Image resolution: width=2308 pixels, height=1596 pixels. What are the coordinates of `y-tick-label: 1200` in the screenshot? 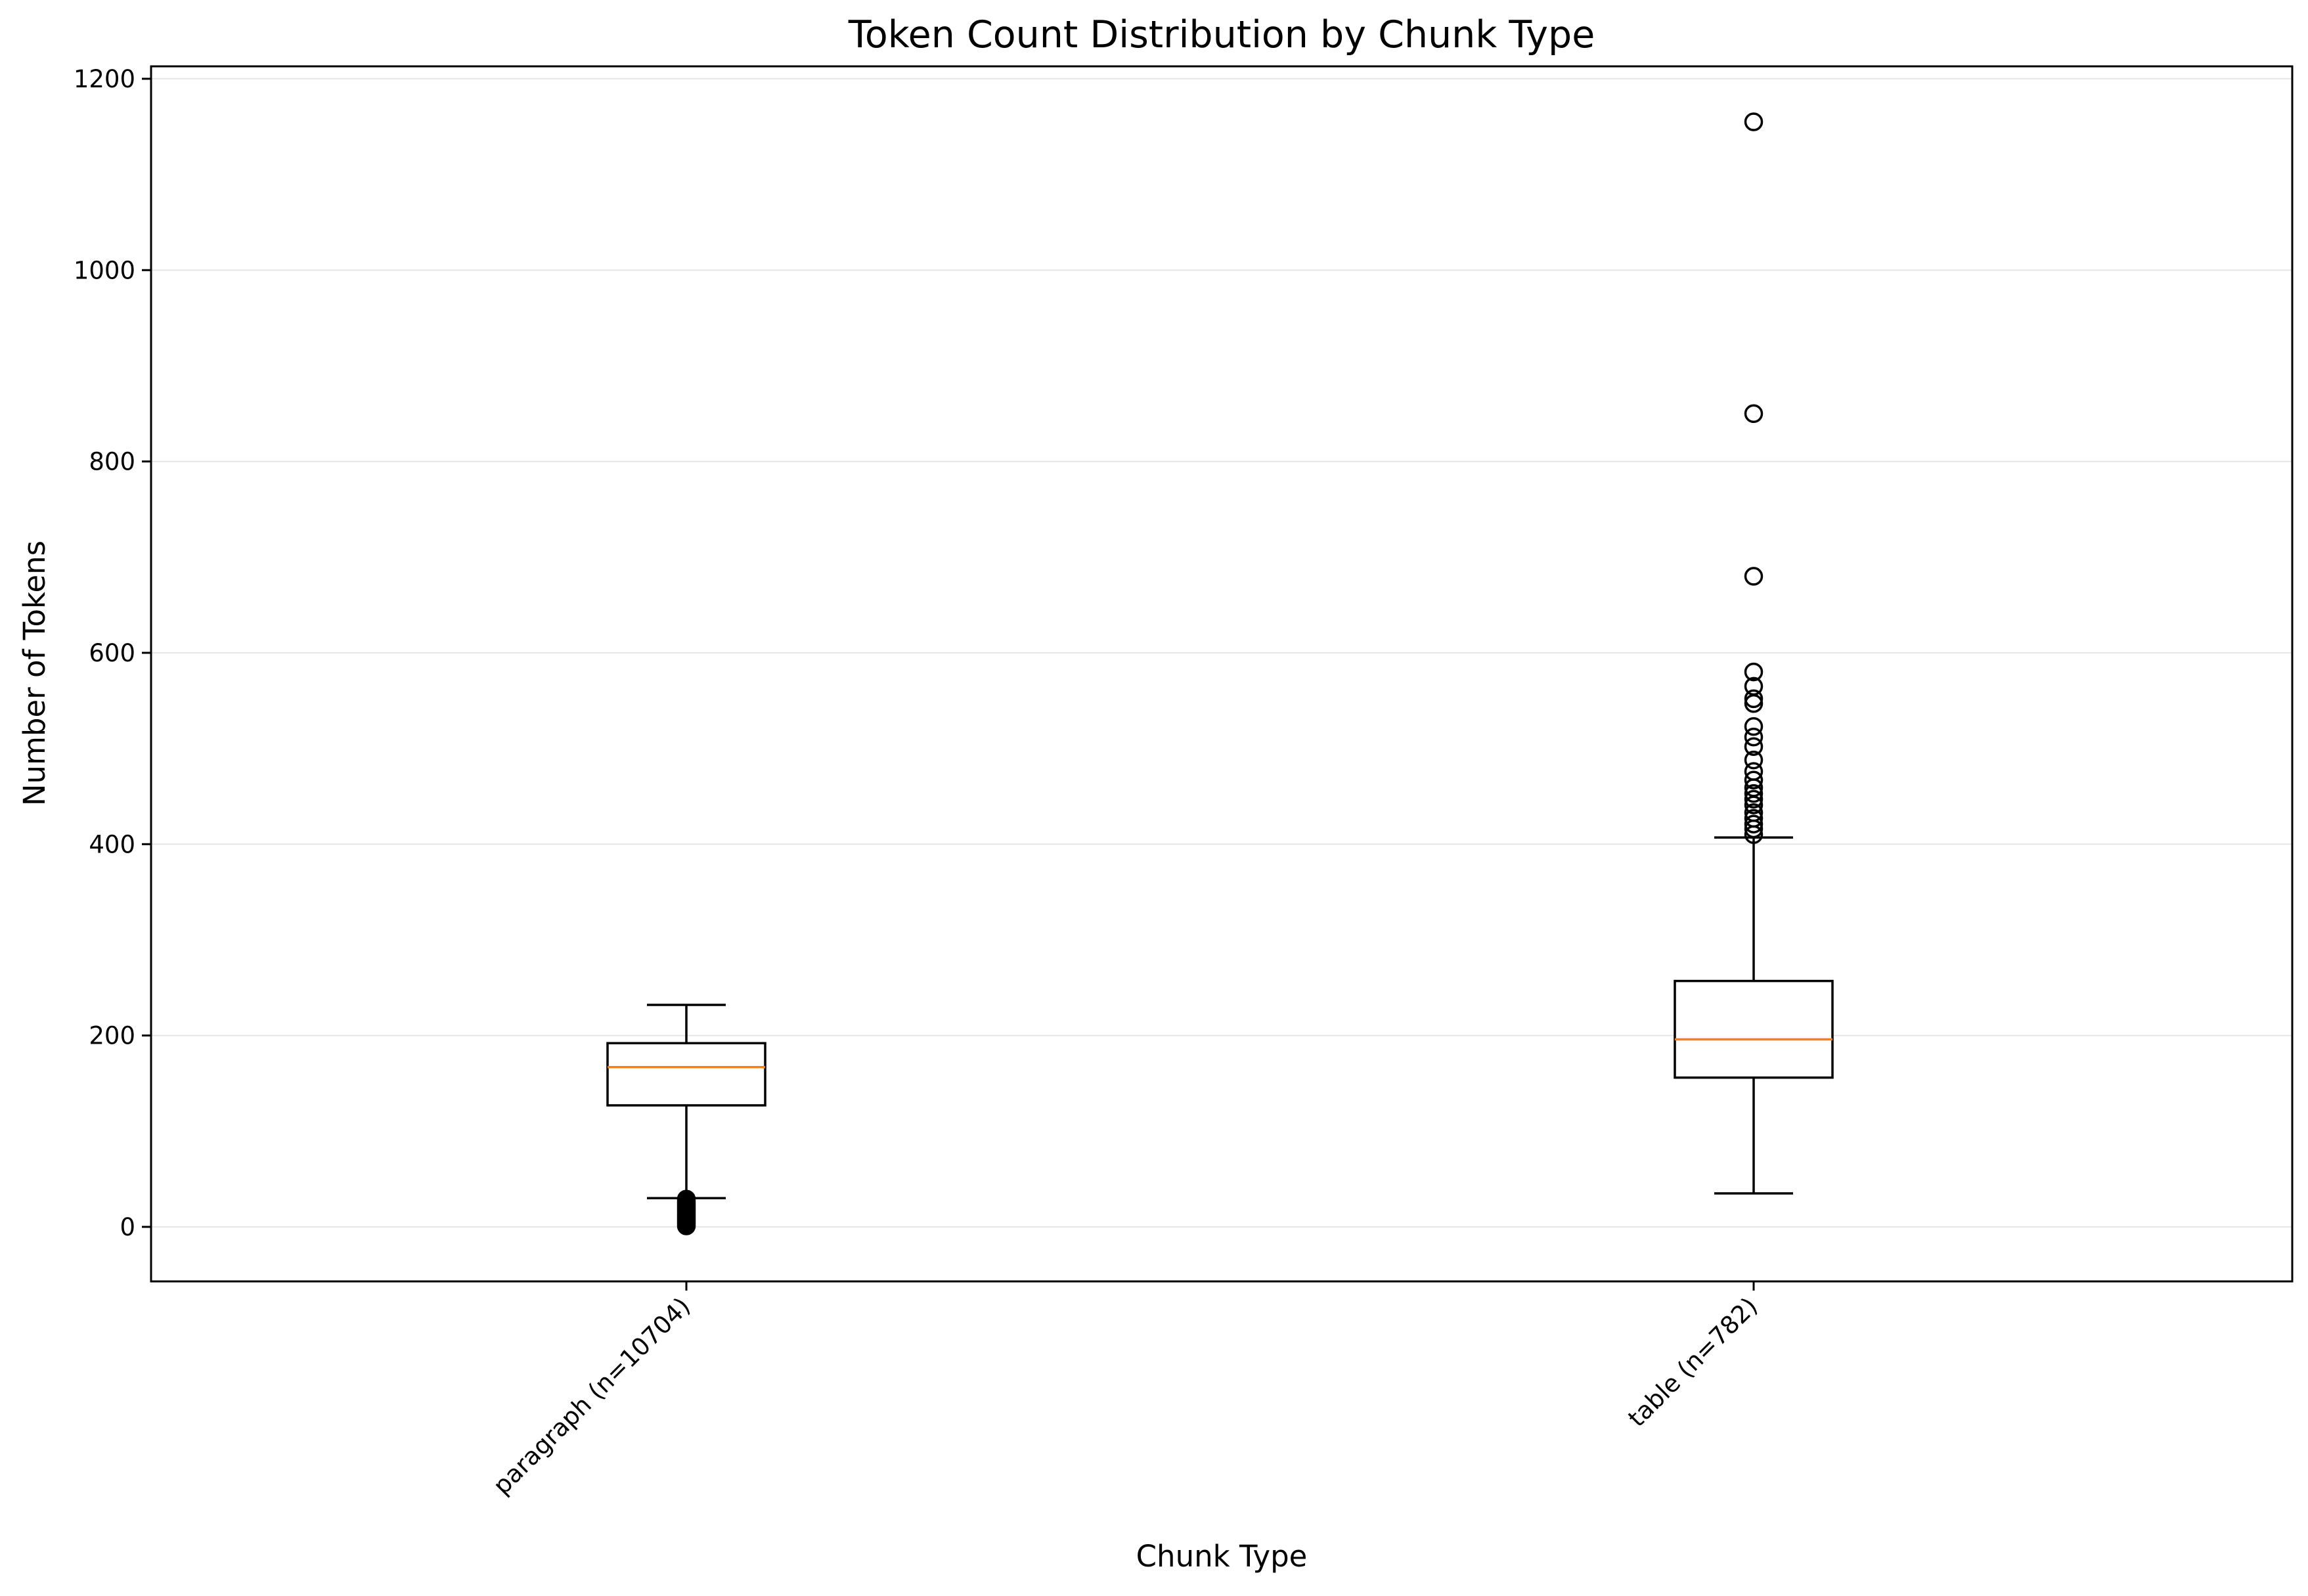 It's located at (105, 79).